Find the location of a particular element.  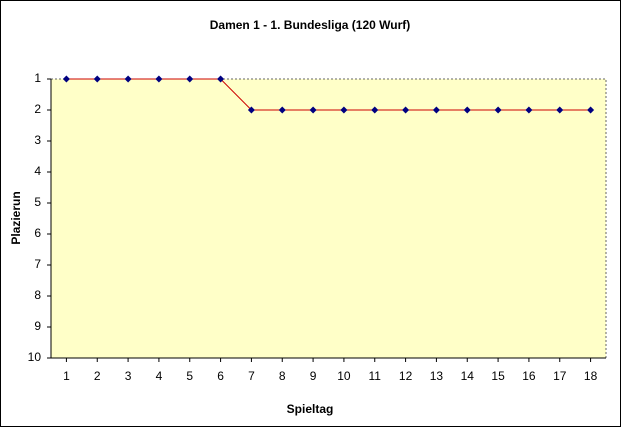

x-tick-label: 5 is located at coordinates (189, 376).